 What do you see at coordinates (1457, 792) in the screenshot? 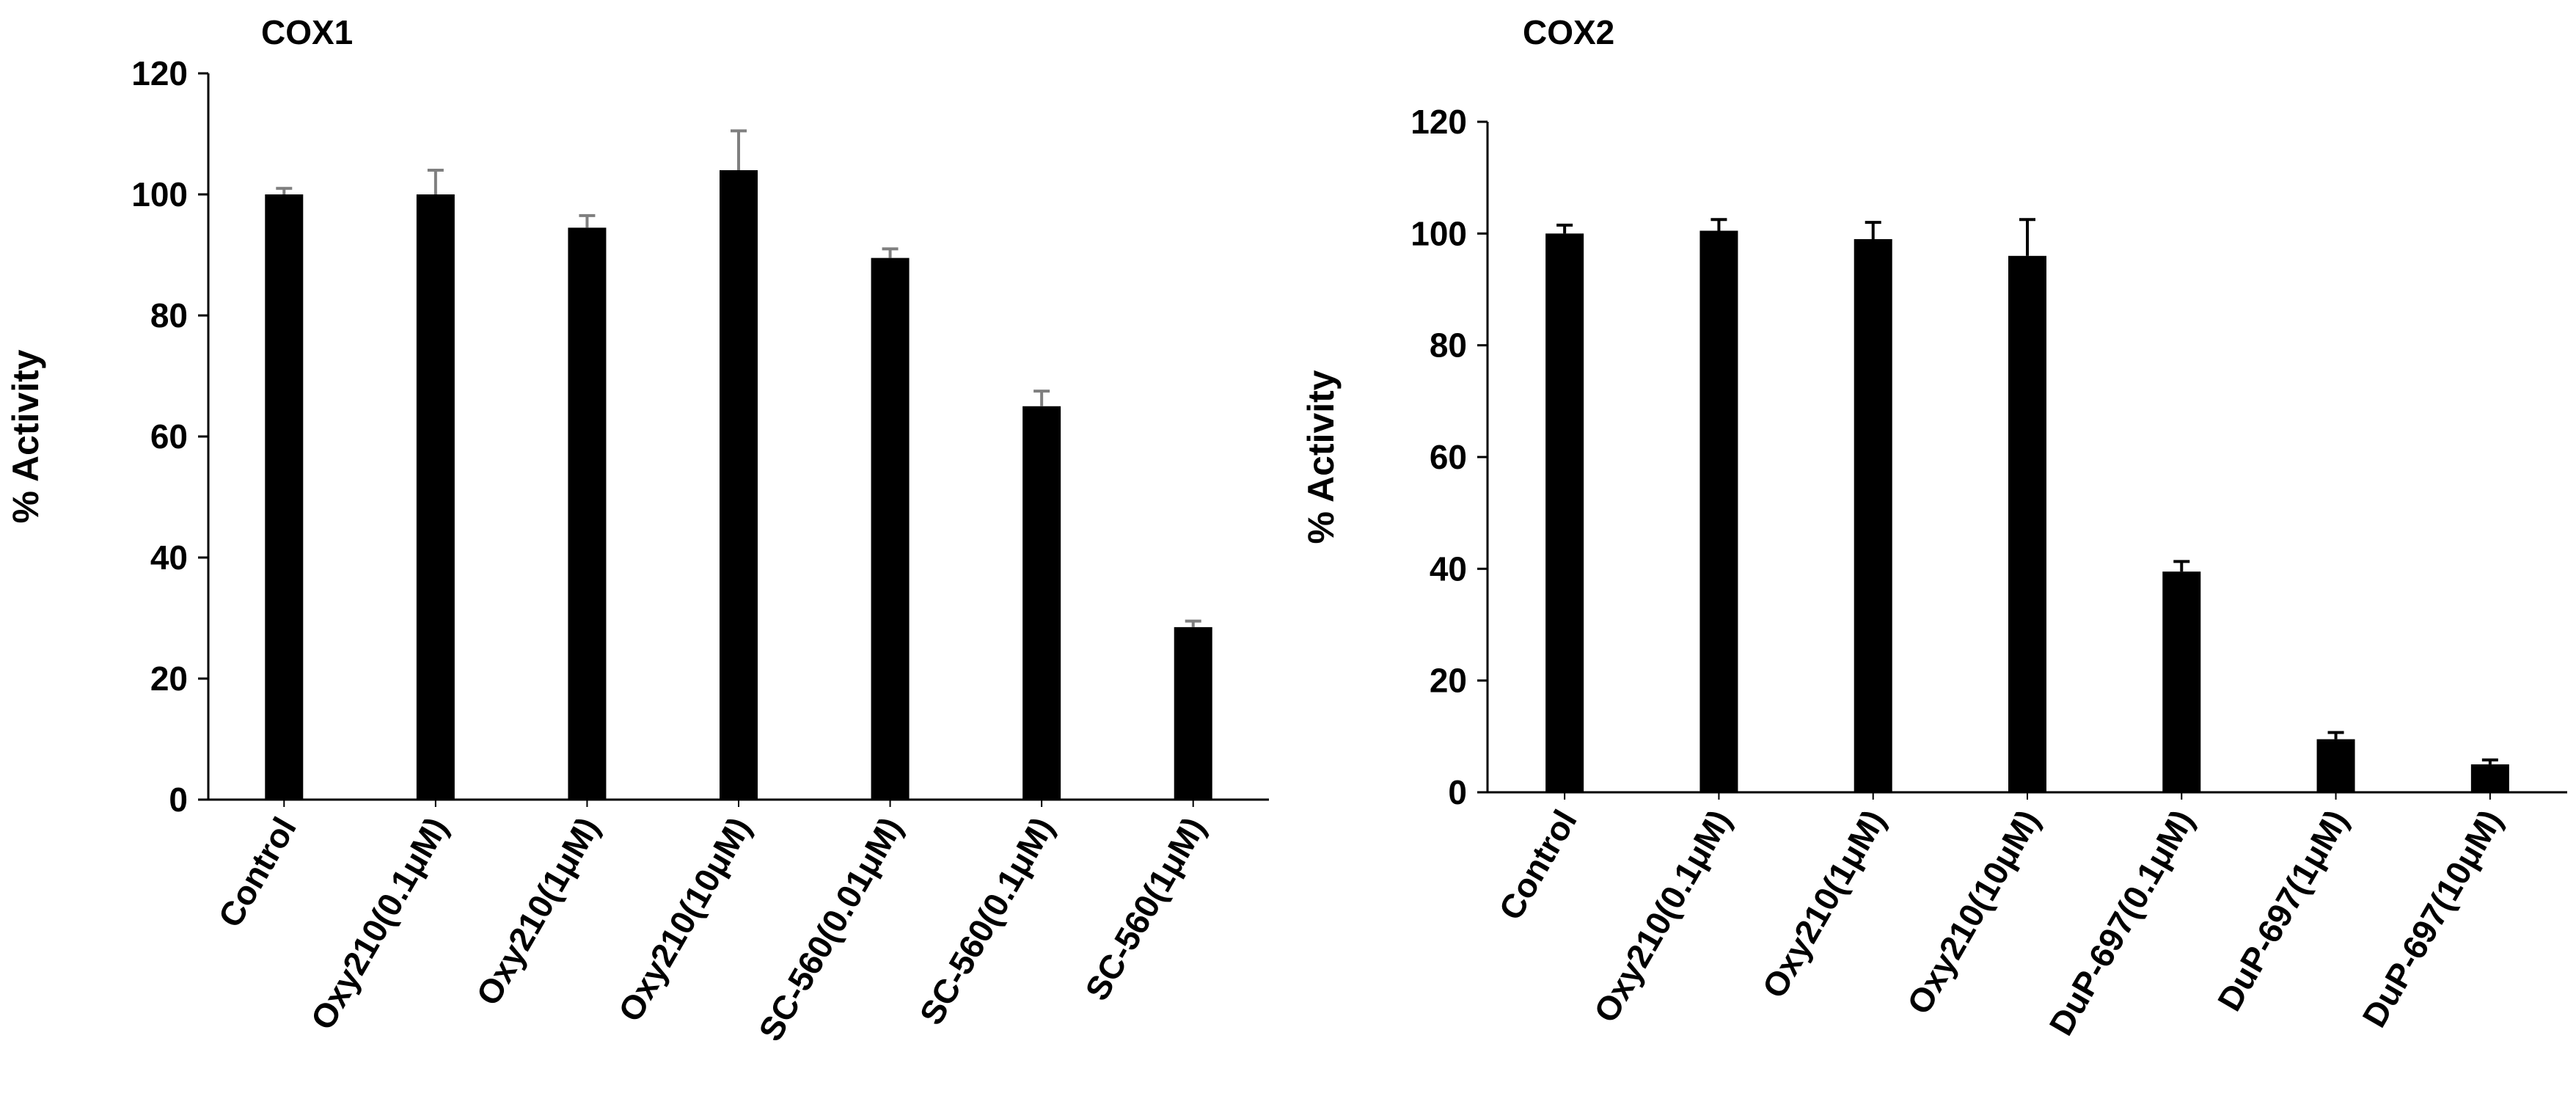
I see `chart2-y-tick-label: 0` at bounding box center [1457, 792].